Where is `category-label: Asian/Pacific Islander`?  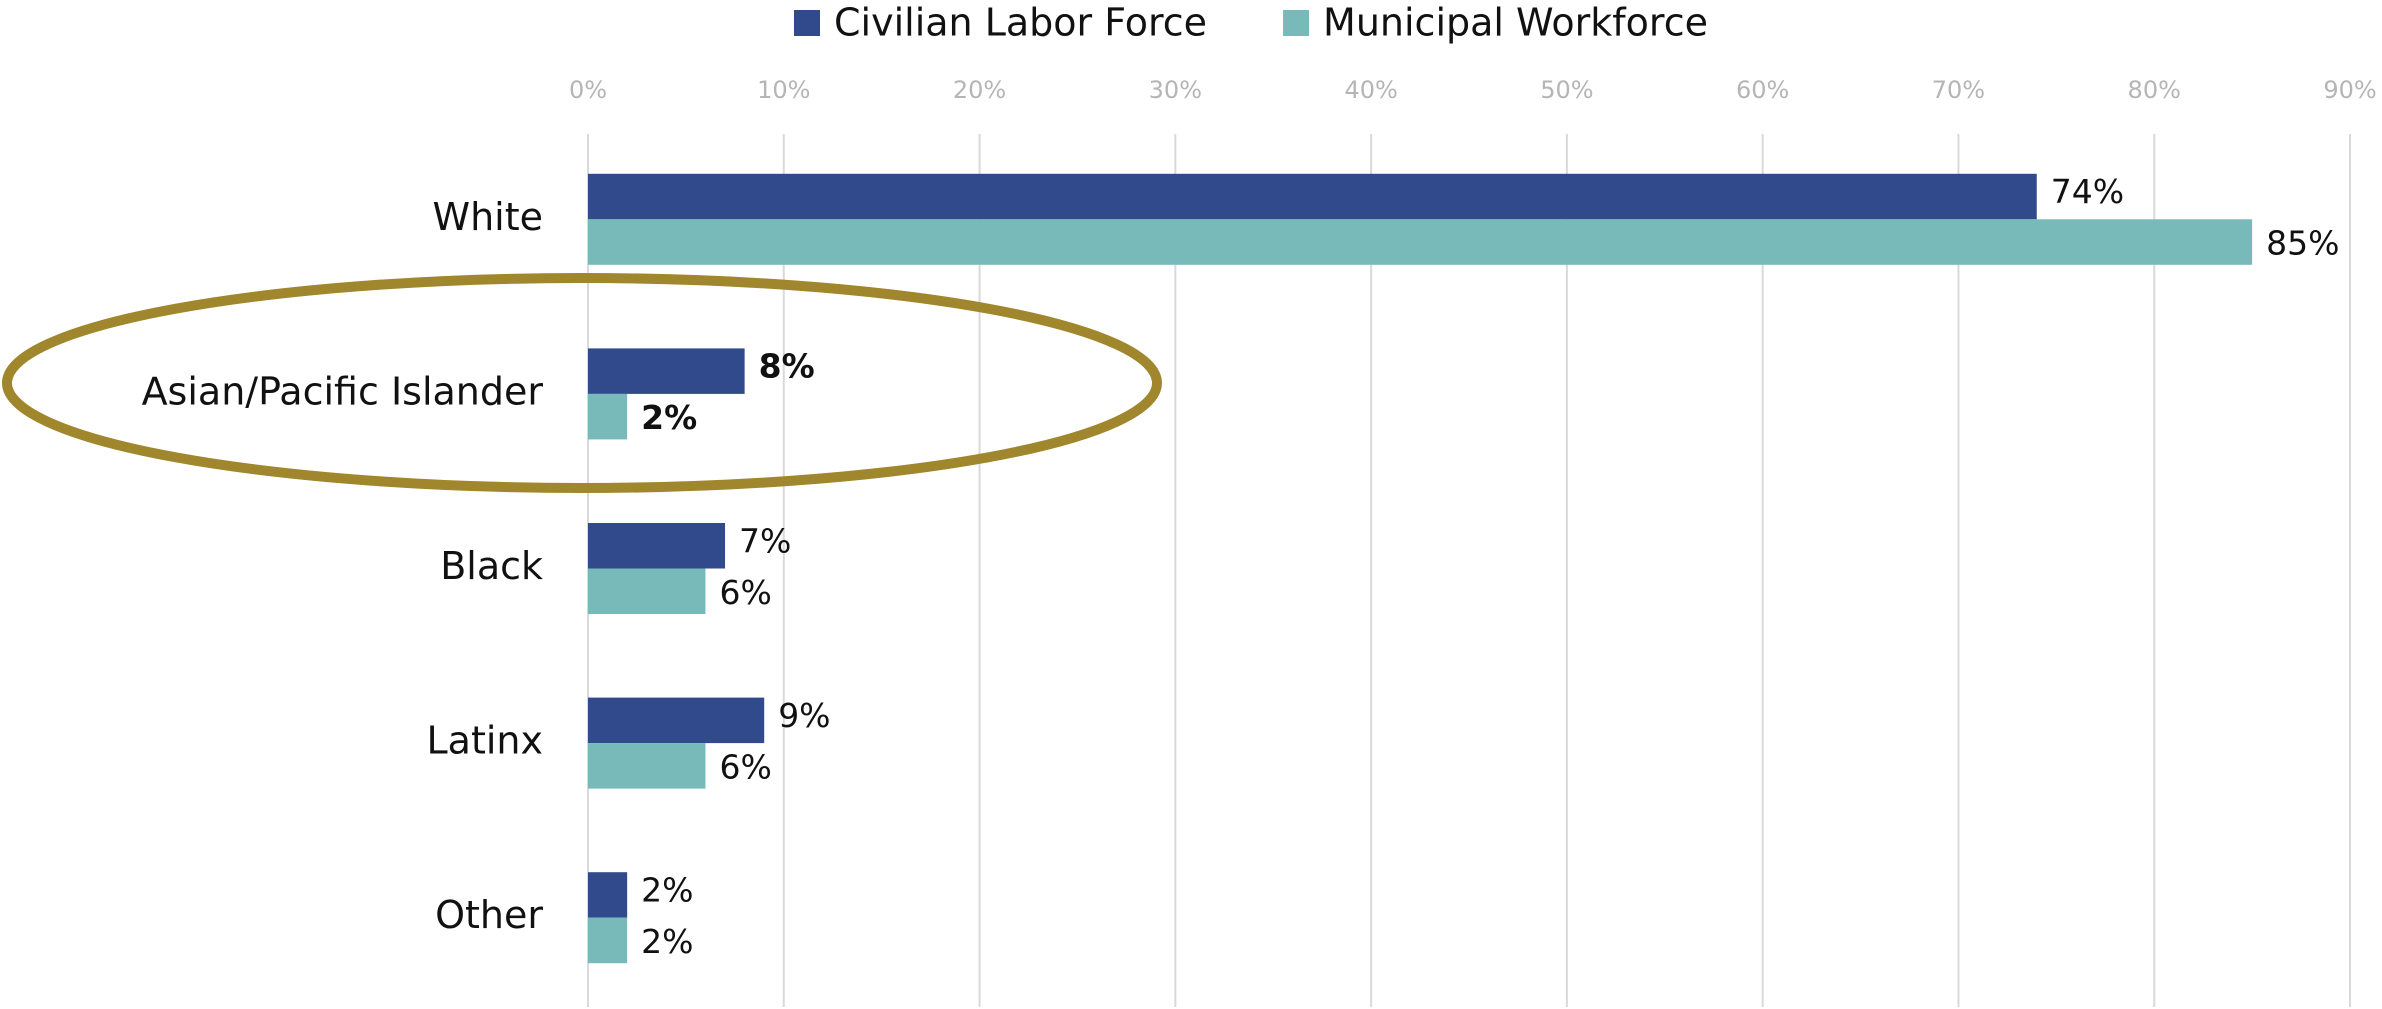
category-label: Asian/Pacific Islander is located at coordinates (343, 391).